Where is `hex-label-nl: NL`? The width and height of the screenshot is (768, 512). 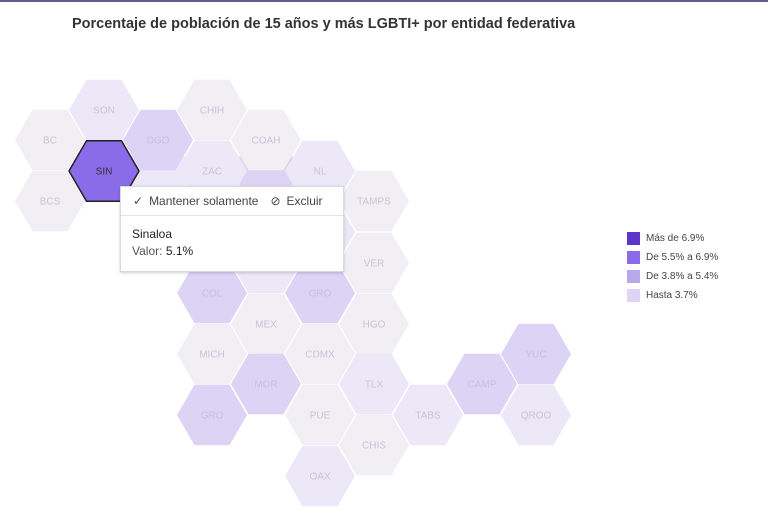
hex-label-nl: NL is located at coordinates (320, 172).